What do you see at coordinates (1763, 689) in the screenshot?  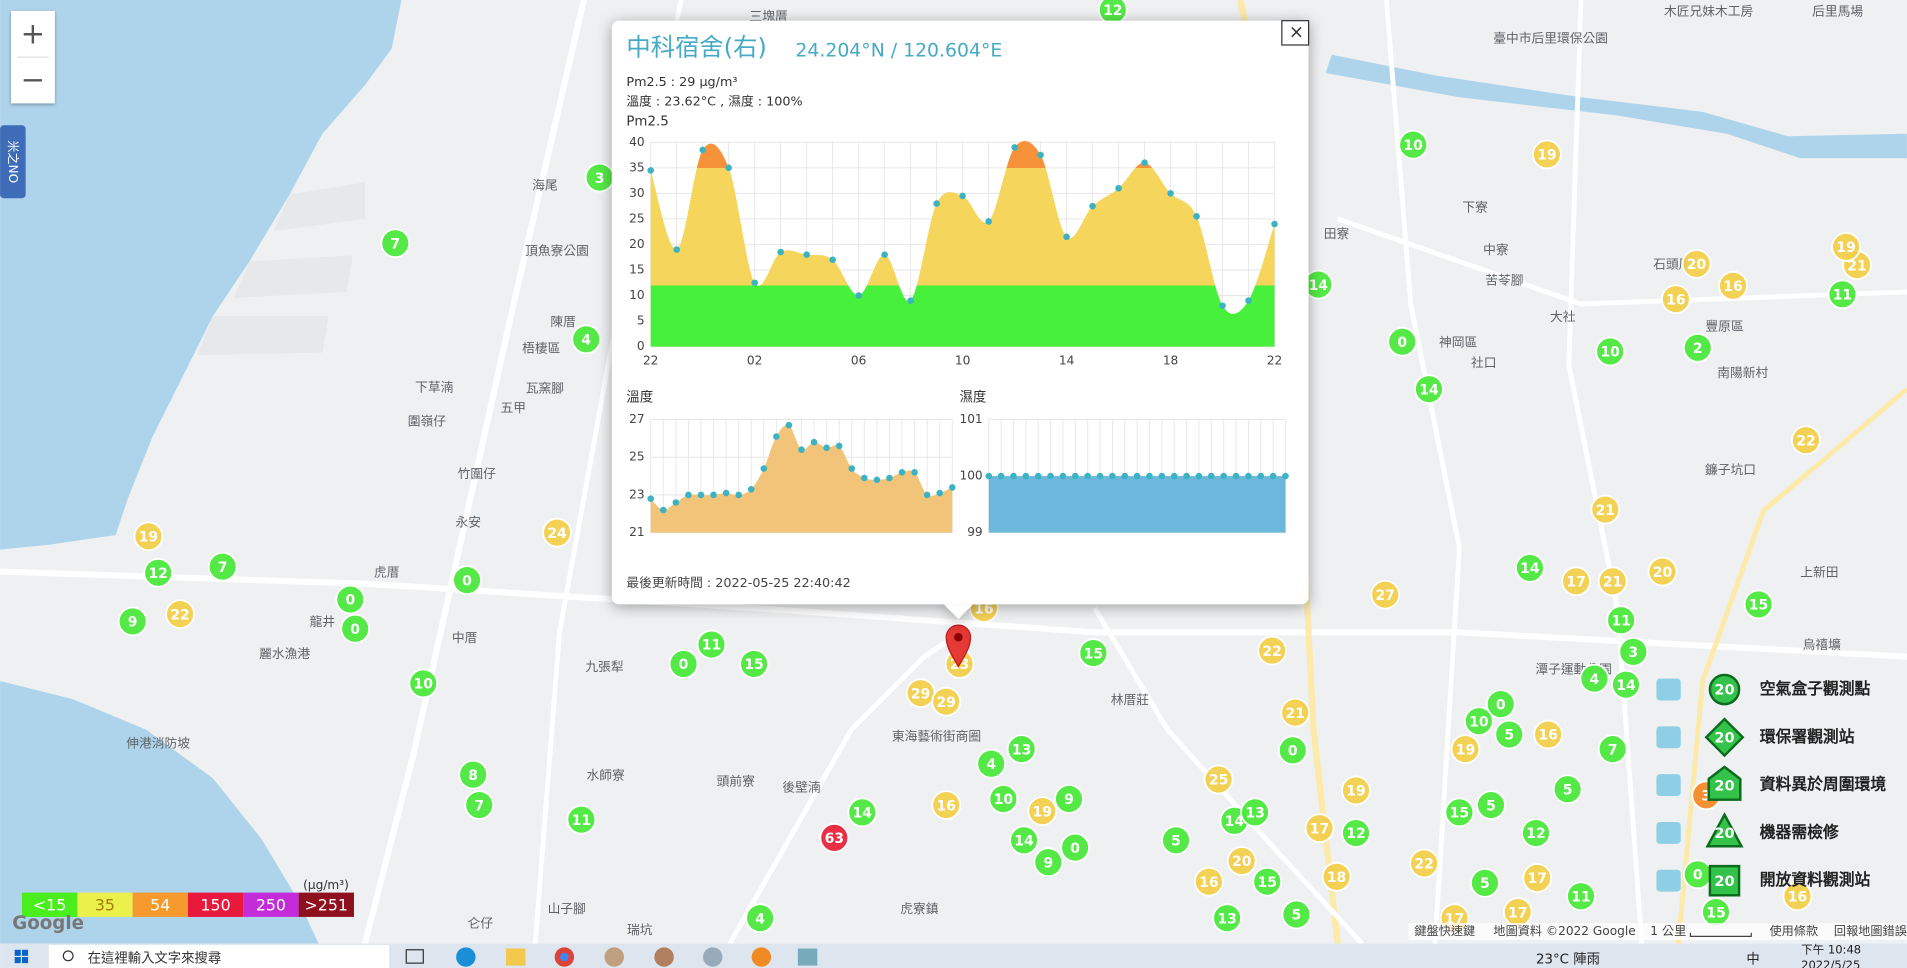 I see `legend-item: 20 空氣盒子觀測點` at bounding box center [1763, 689].